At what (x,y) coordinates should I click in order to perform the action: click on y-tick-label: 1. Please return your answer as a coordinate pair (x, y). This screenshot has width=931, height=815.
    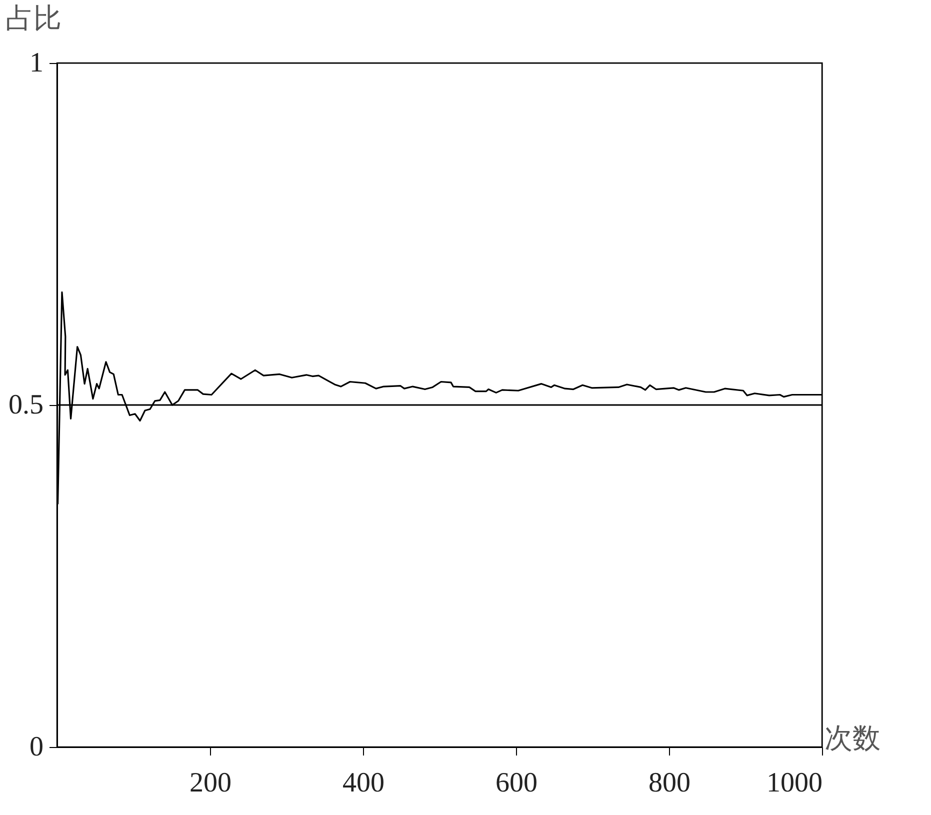
    Looking at the image, I should click on (37, 63).